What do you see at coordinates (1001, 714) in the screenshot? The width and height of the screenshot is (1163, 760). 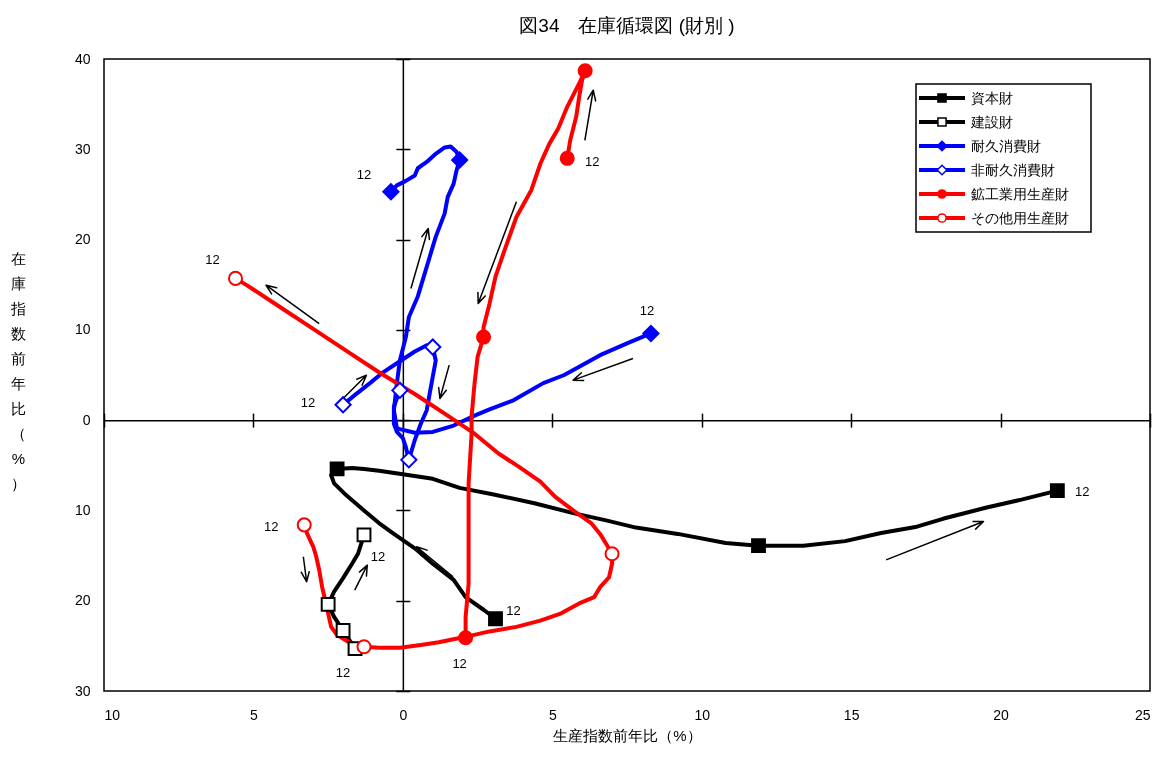 I see `x-tick-label: 20` at bounding box center [1001, 714].